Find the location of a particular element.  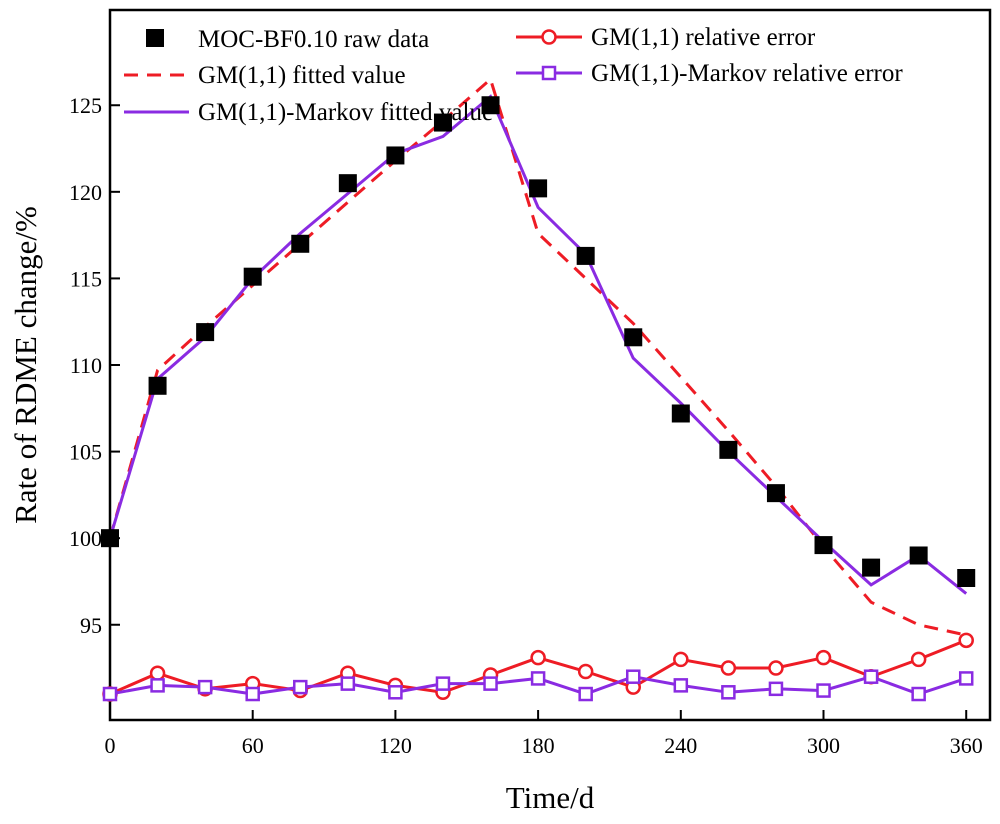

y-tick-label: 95 is located at coordinates (91, 625).